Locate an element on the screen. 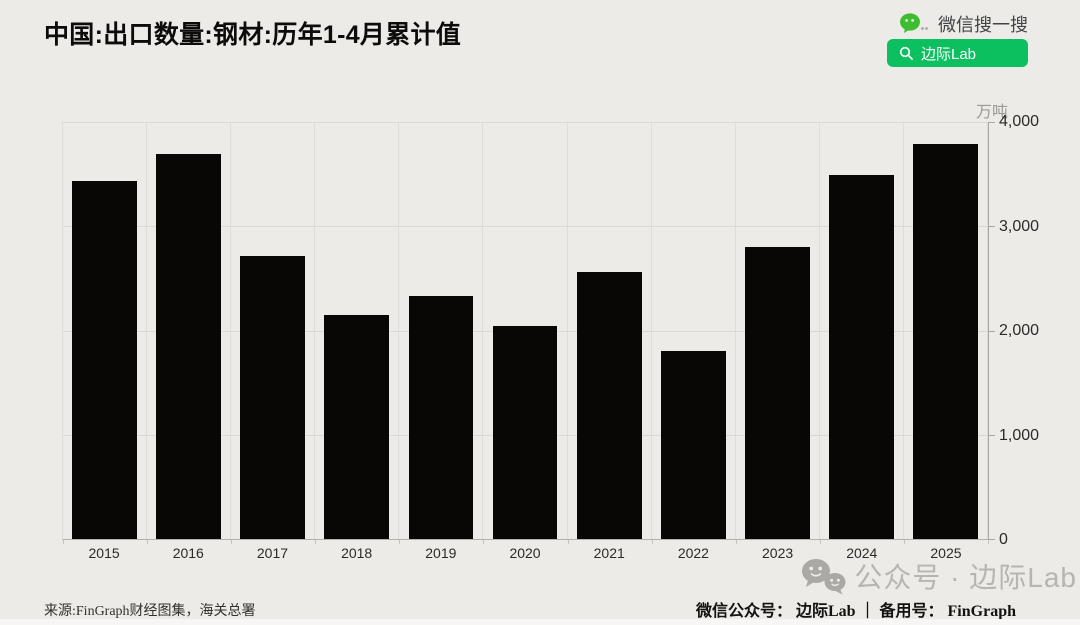 This screenshot has width=1080, height=625. chart-column-2018 is located at coordinates (357, 330).